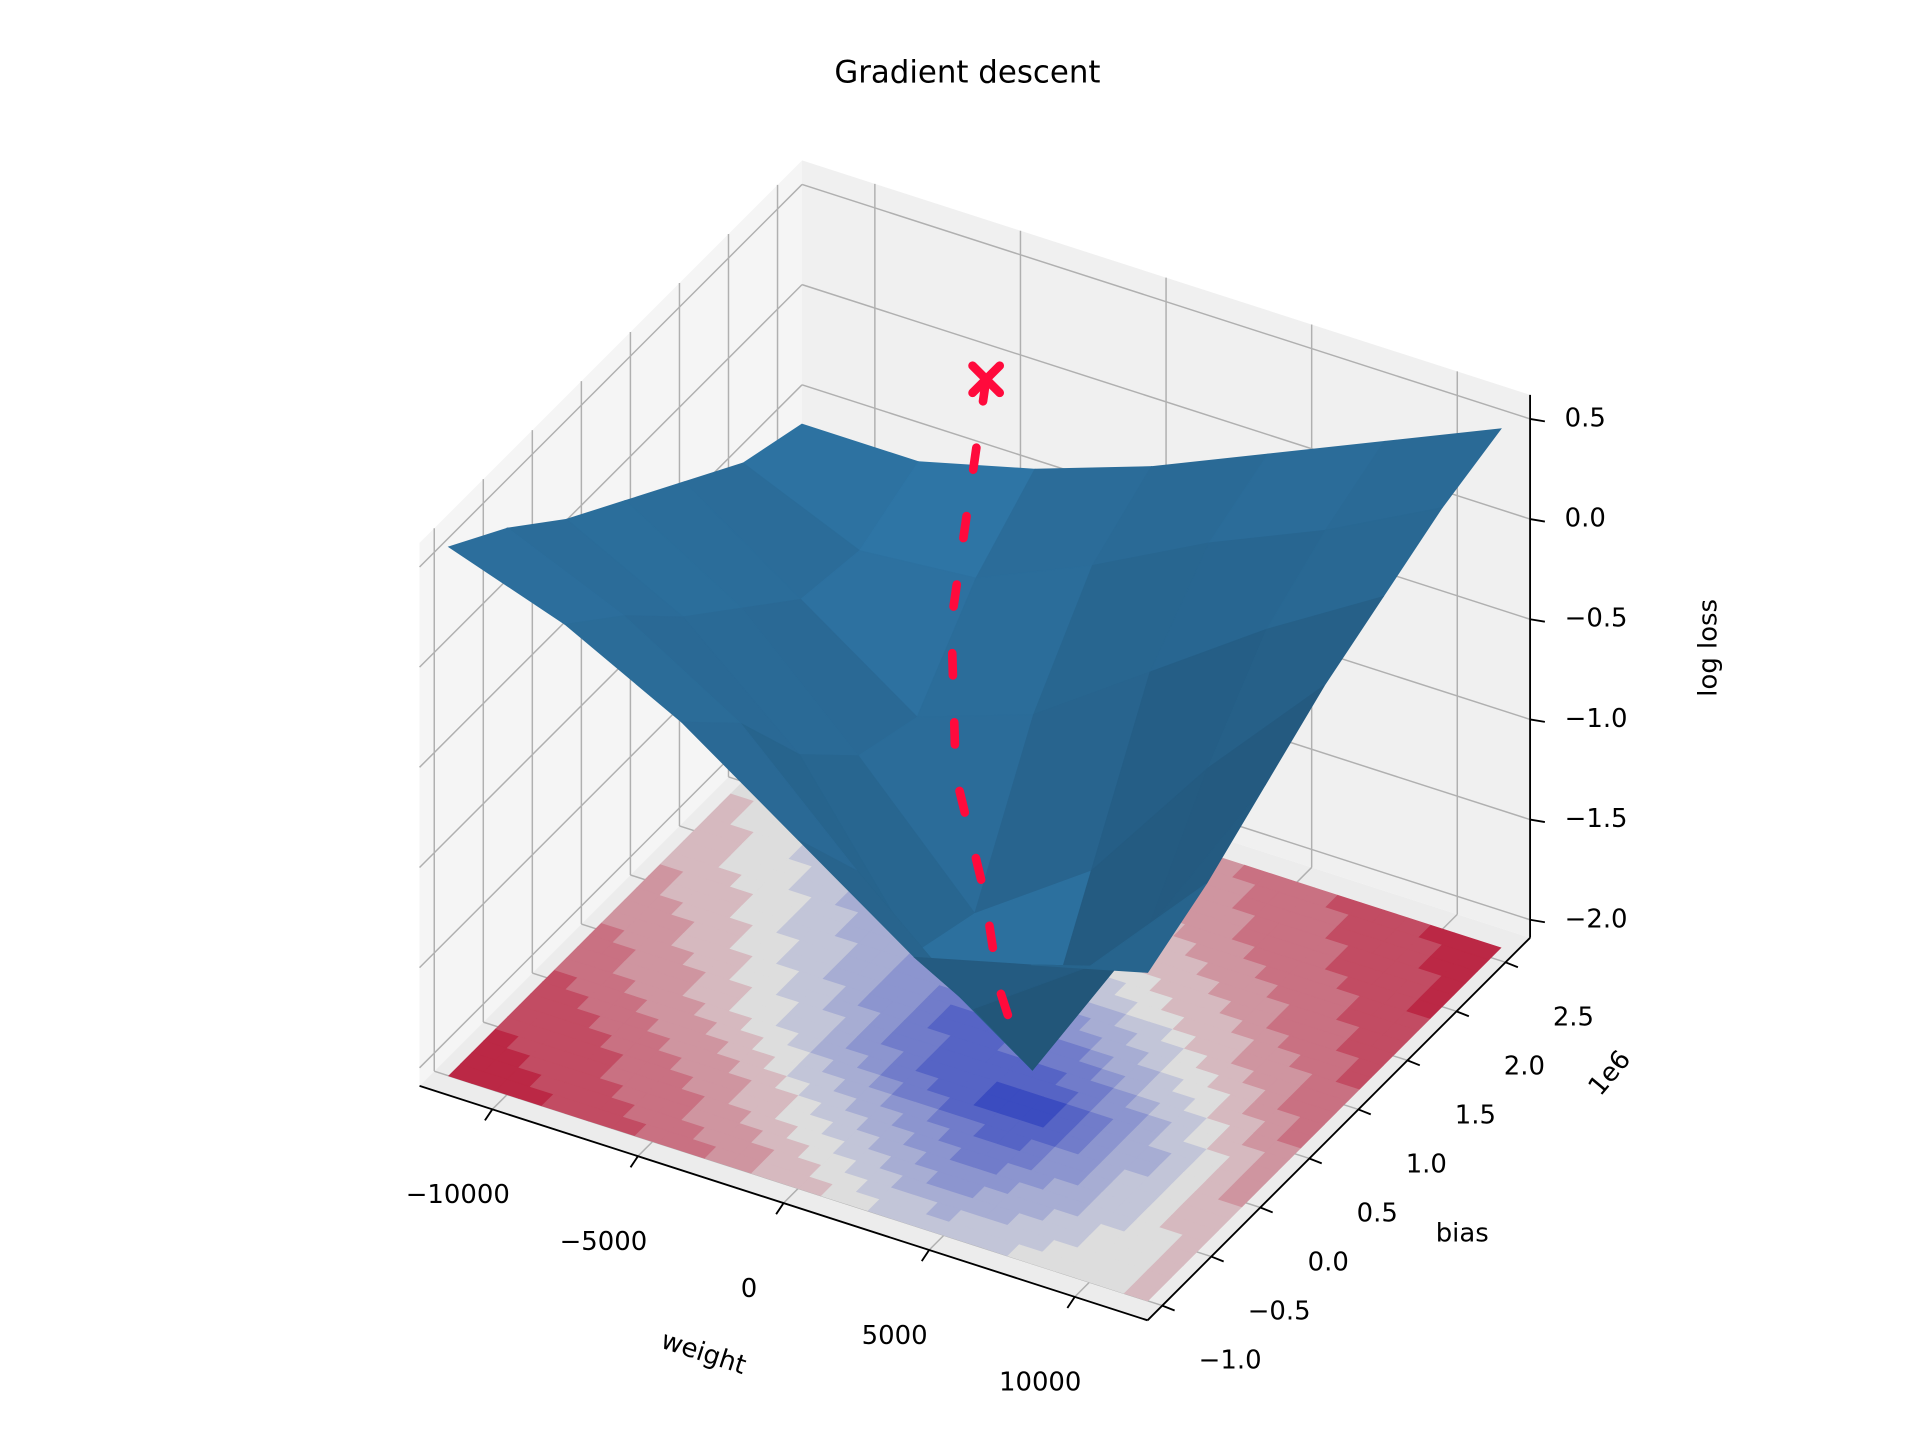 This screenshot has height=1440, width=1920. Describe the element at coordinates (1596, 619) in the screenshot. I see `z-tick-label: −0.5` at that location.